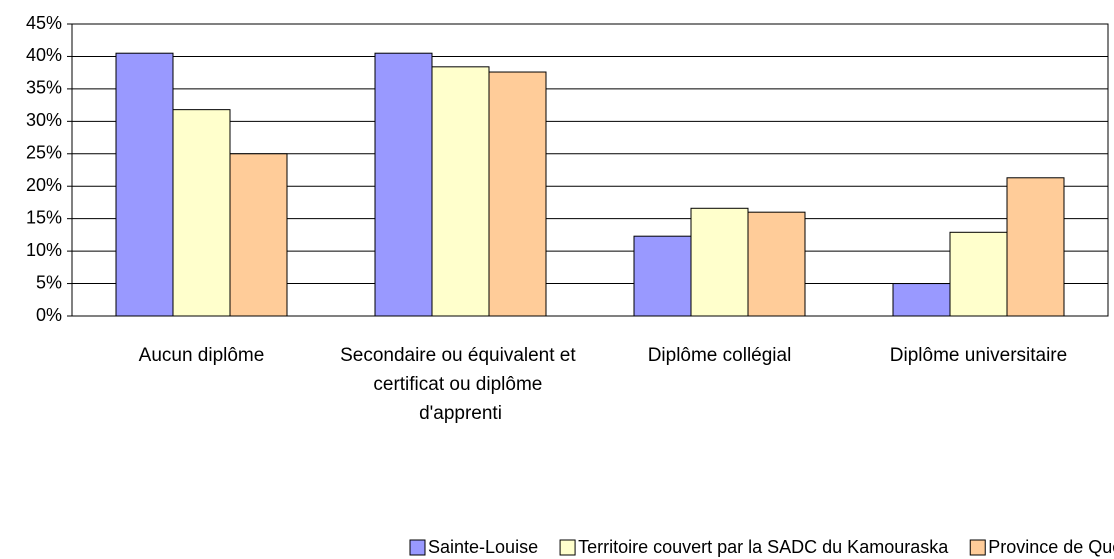  Describe the element at coordinates (202, 355) in the screenshot. I see `x-tick-label: Aucun diplôme` at that location.